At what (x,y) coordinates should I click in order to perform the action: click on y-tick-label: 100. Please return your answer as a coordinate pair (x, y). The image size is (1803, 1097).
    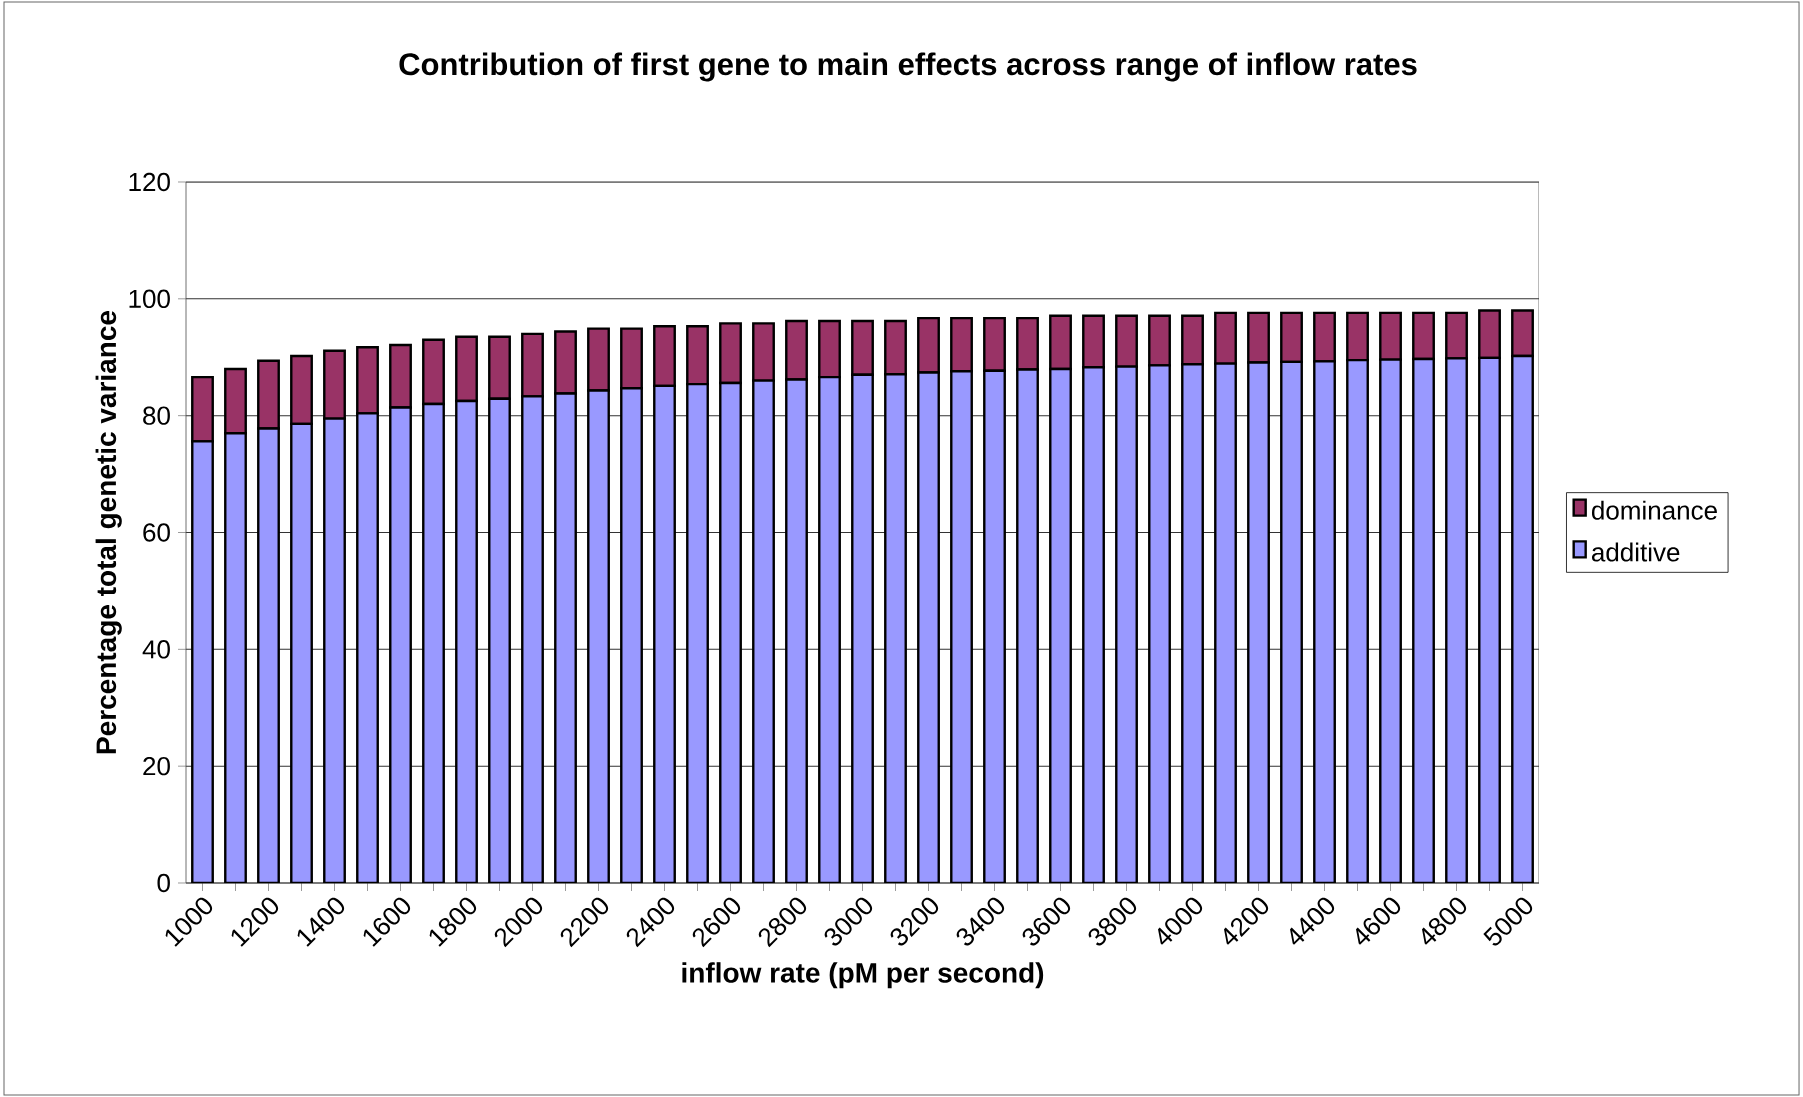
    Looking at the image, I should click on (149, 299).